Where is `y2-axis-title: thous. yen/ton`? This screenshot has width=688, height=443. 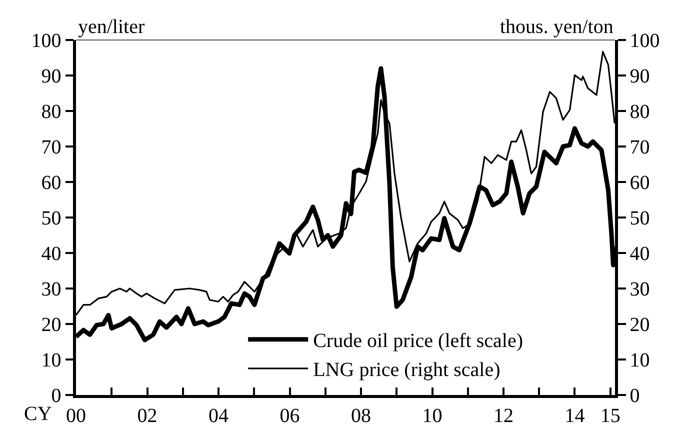
y2-axis-title: thous. yen/ton is located at coordinates (557, 27).